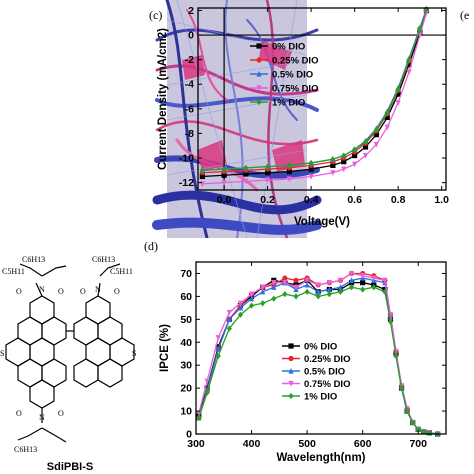 The image size is (474, 474). What do you see at coordinates (25, 449) in the screenshot?
I see `chain-bottom: C6H13` at bounding box center [25, 449].